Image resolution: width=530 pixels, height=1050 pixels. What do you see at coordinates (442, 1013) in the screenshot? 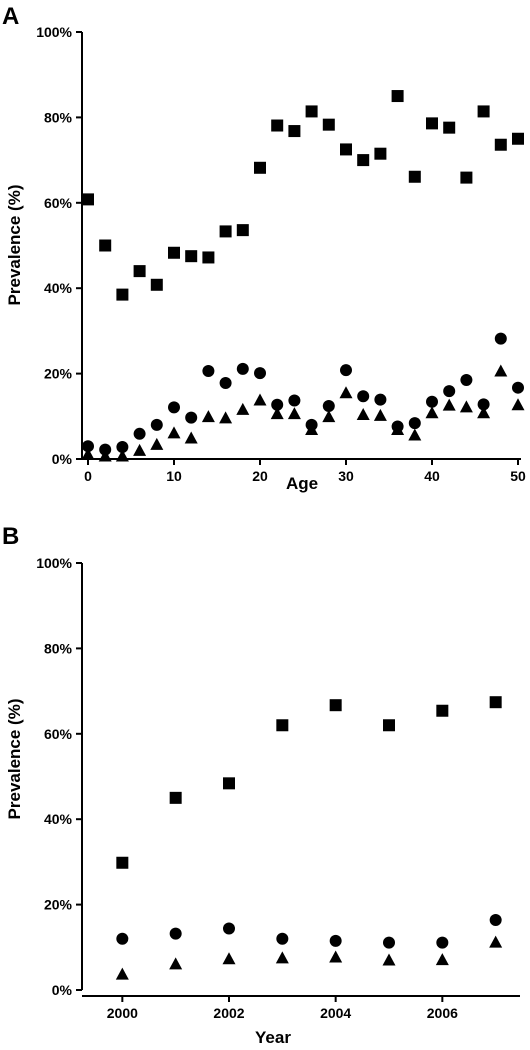
I see `x-tick-label-b: 2006` at bounding box center [442, 1013].